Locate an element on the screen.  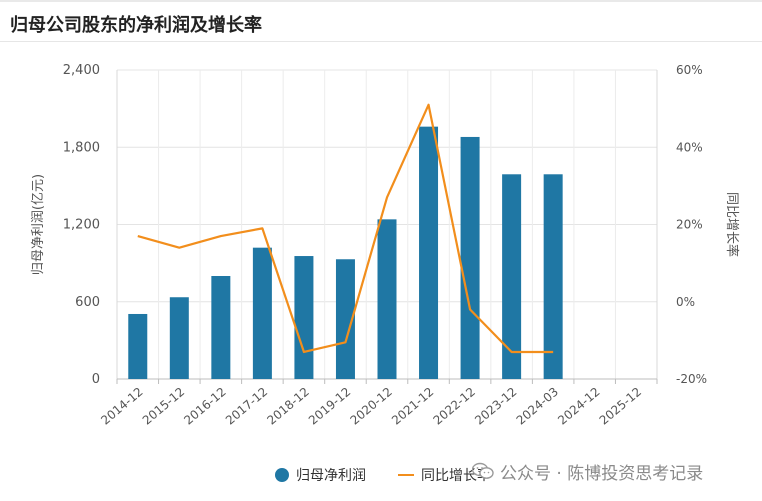
chart-legend: 归母净利润 同比增长率 is located at coordinates (394, 475).